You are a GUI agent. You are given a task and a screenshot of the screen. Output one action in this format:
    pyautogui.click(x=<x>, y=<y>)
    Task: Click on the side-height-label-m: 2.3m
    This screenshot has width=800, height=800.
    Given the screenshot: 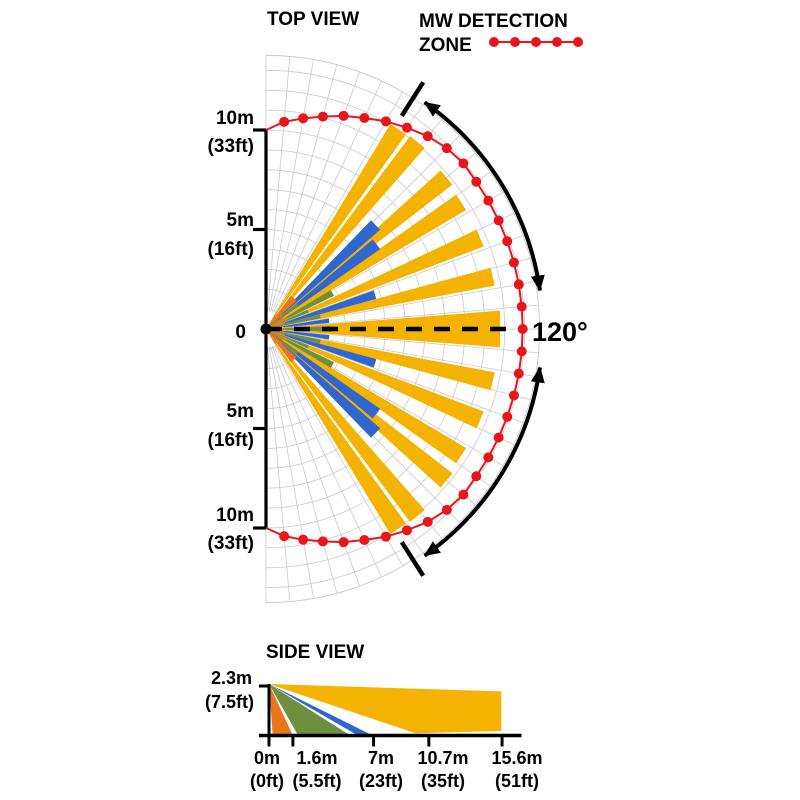 What is the action you would take?
    pyautogui.click(x=231, y=678)
    